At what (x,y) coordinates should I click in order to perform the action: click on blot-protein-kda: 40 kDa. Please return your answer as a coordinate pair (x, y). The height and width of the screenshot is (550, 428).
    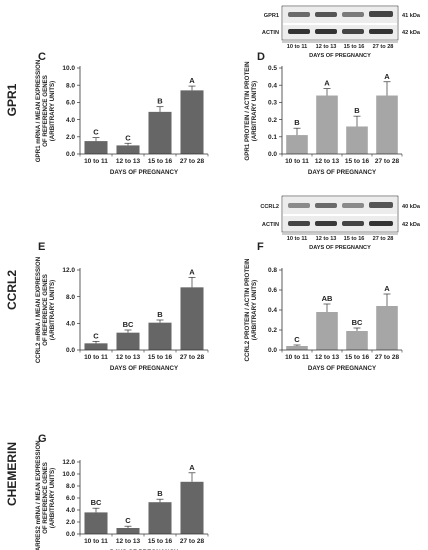
    Looking at the image, I should click on (411, 207).